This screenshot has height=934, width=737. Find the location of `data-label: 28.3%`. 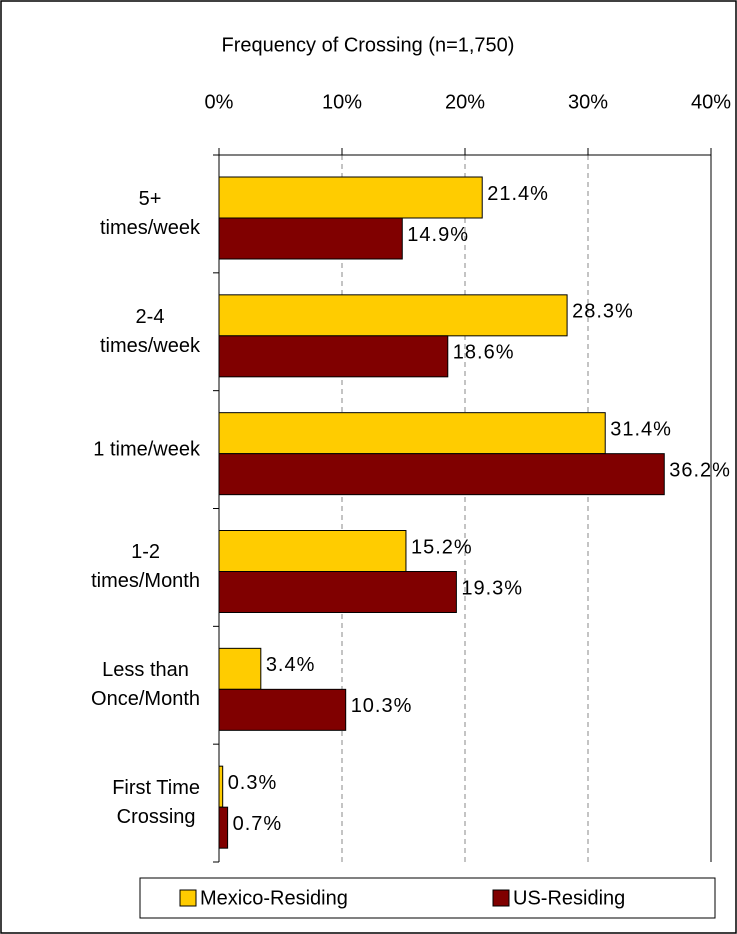

data-label: 28.3% is located at coordinates (603, 312).